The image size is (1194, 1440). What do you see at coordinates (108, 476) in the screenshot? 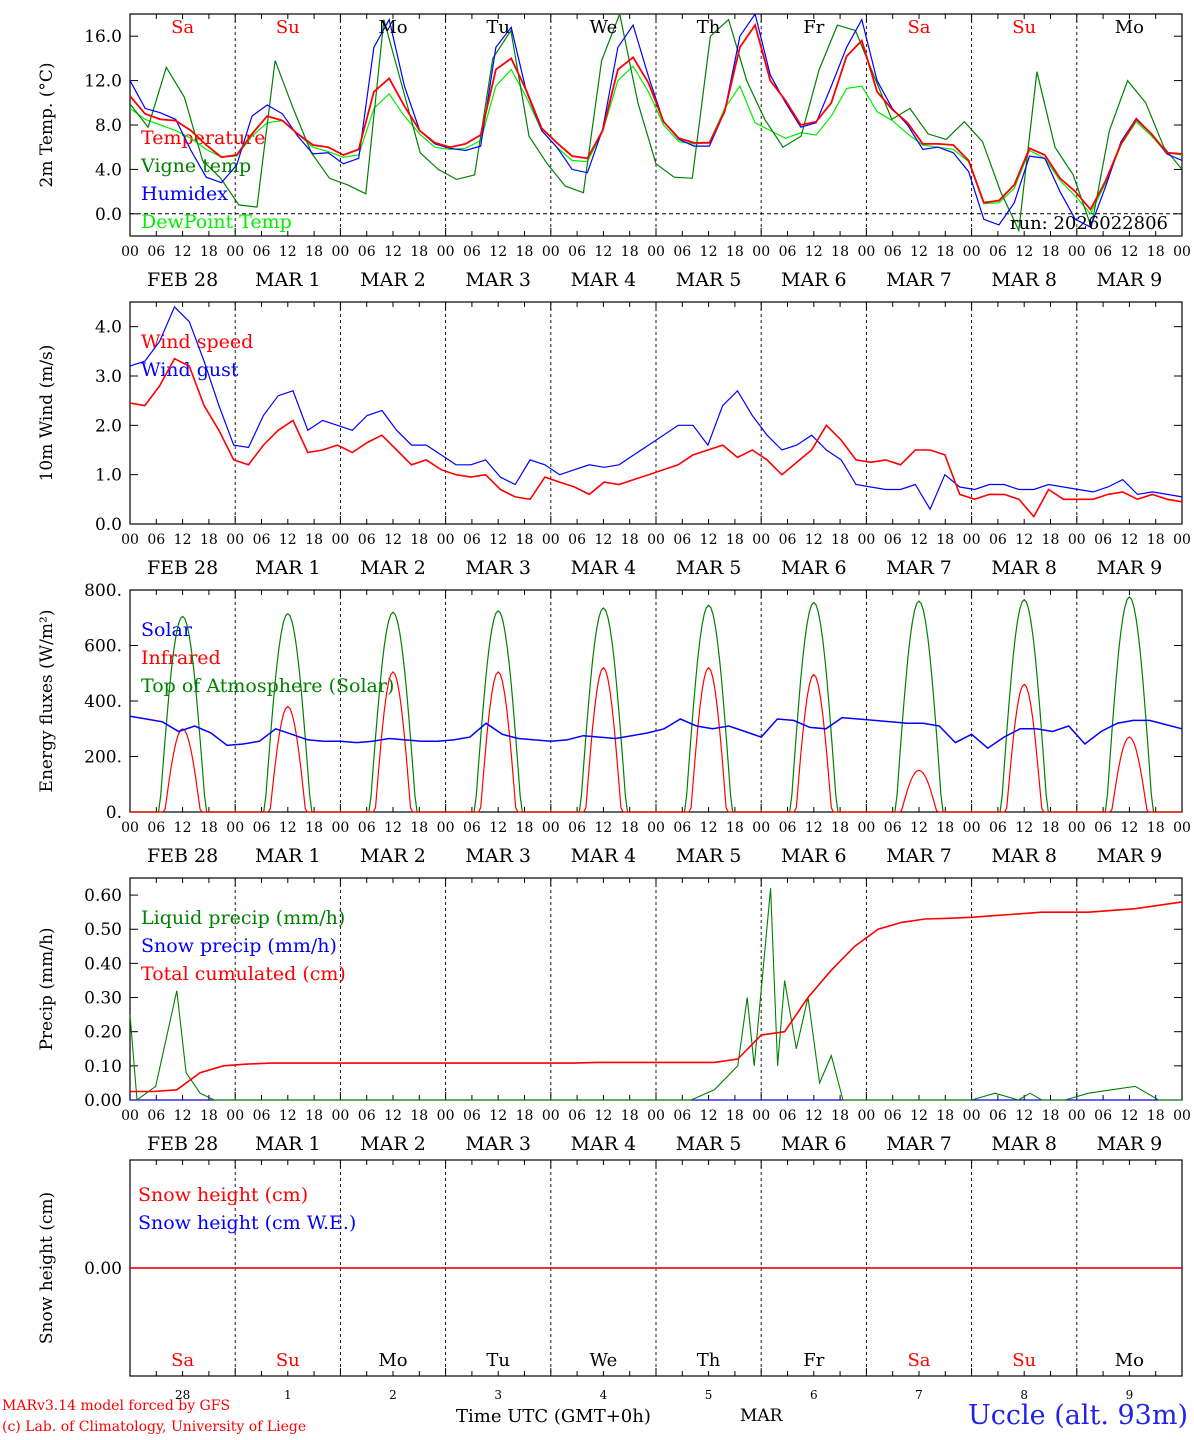
I see `wind-y-tick-label: 1.0` at bounding box center [108, 476].